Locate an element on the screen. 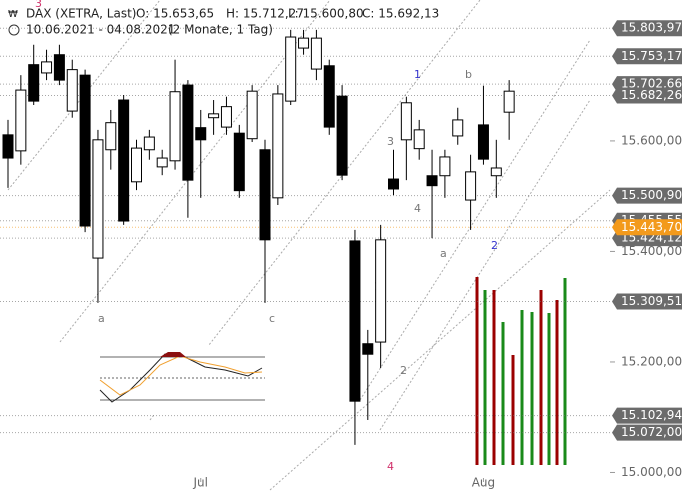 This screenshot has height=495, width=687. chart-icon: ₩ is located at coordinates (13, 14).